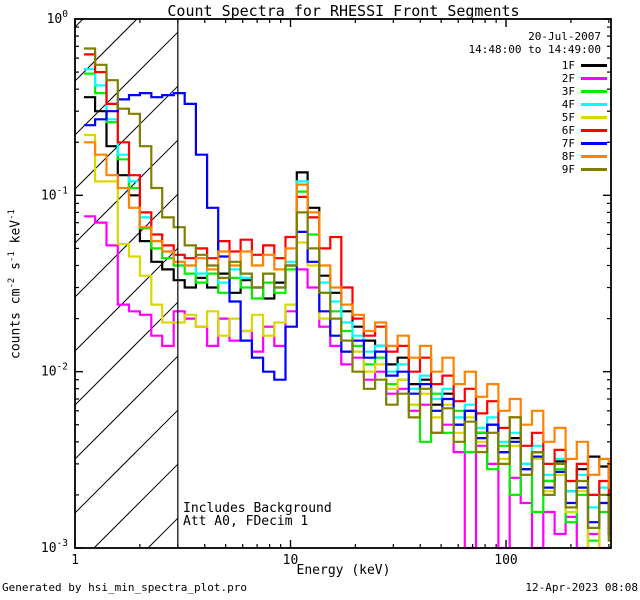 The image size is (640, 600). I want to click on y-tick-label: 10⁰, so click(58, 18).